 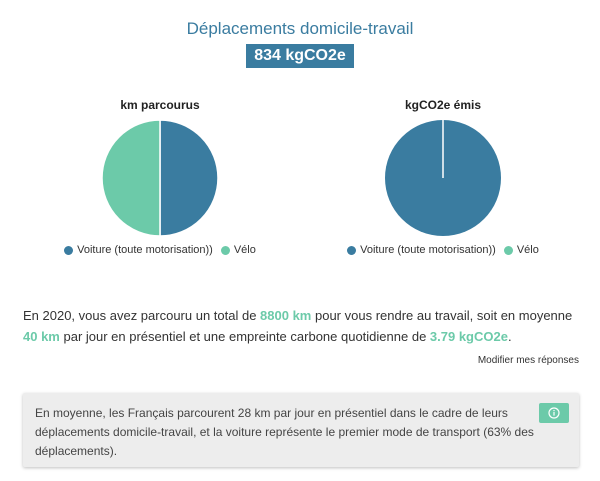 I want to click on total-emissions-badge: 834 kgCO2e, so click(x=300, y=56).